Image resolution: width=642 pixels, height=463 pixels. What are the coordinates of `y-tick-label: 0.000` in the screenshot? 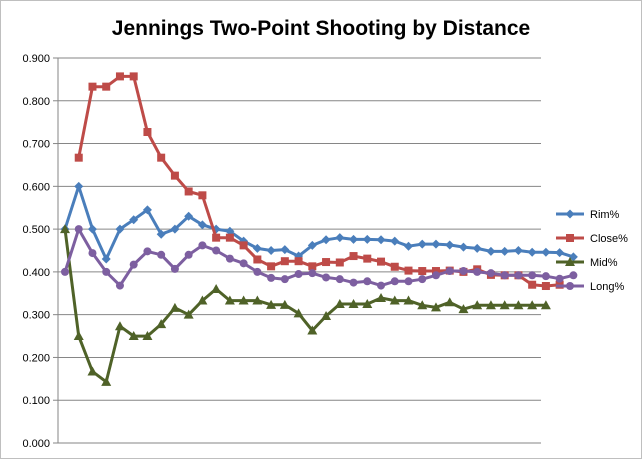 It's located at (36, 444).